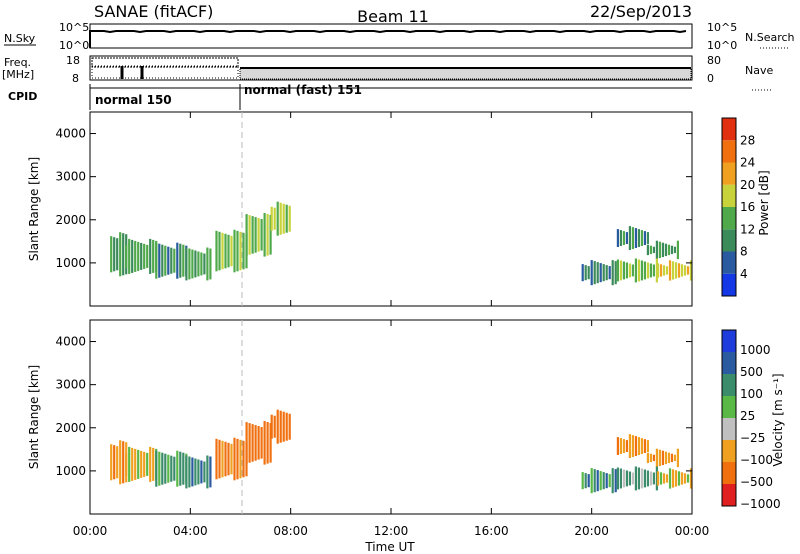 The width and height of the screenshot is (800, 554). What do you see at coordinates (714, 60) in the screenshot?
I see `nave-tick-high: 80` at bounding box center [714, 60].